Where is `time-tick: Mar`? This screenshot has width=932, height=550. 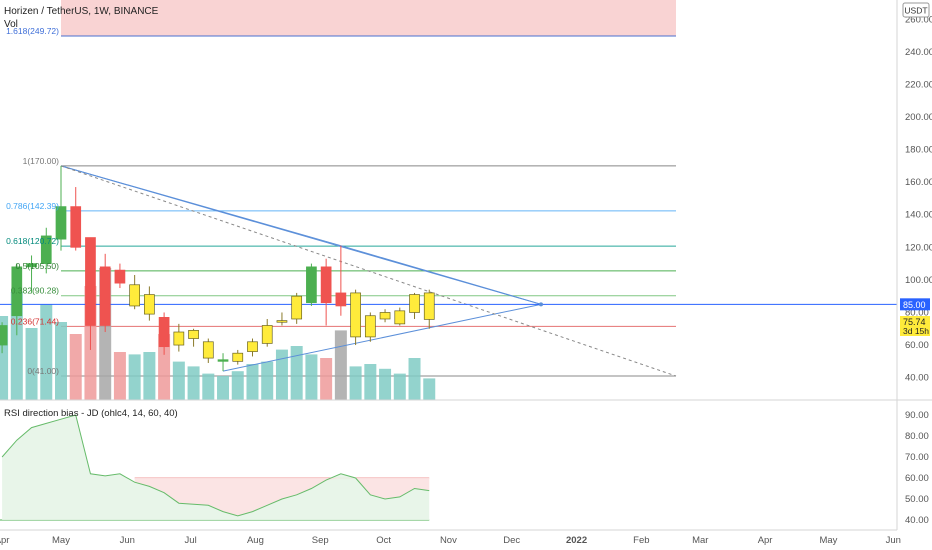 time-tick: Mar is located at coordinates (700, 540).